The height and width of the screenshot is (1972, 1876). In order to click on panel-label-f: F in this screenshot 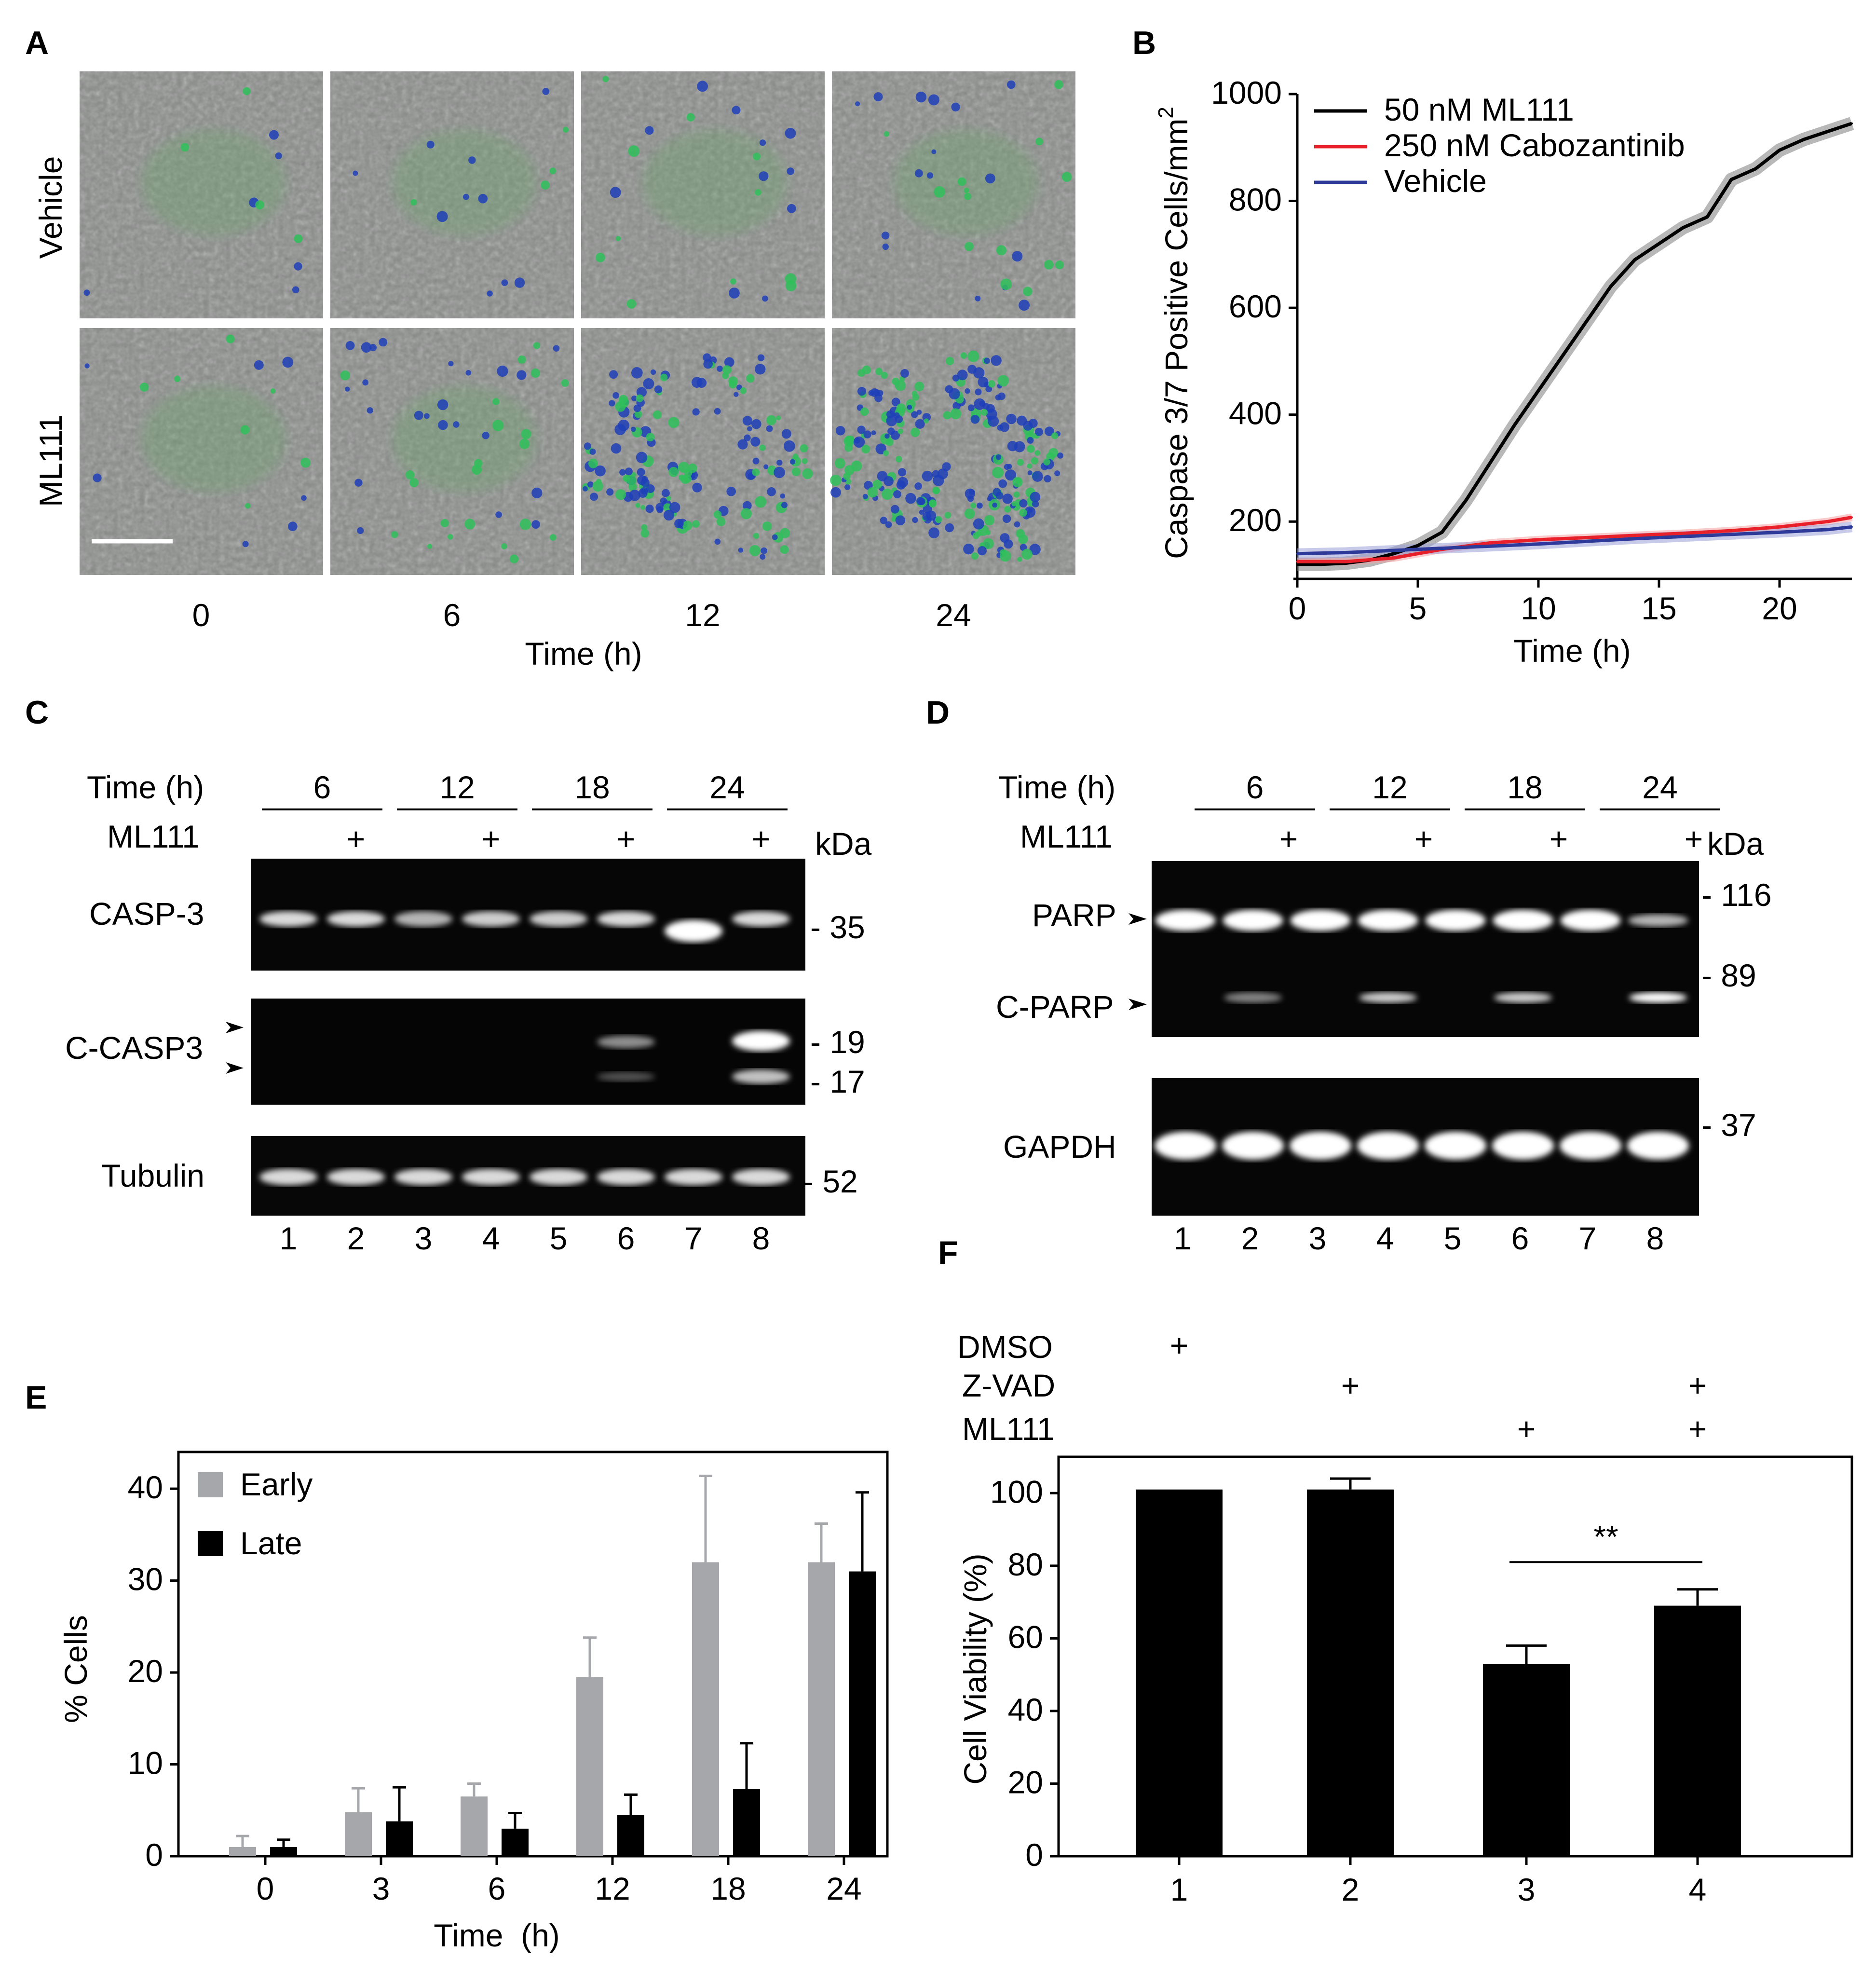, I will do `click(948, 1252)`.